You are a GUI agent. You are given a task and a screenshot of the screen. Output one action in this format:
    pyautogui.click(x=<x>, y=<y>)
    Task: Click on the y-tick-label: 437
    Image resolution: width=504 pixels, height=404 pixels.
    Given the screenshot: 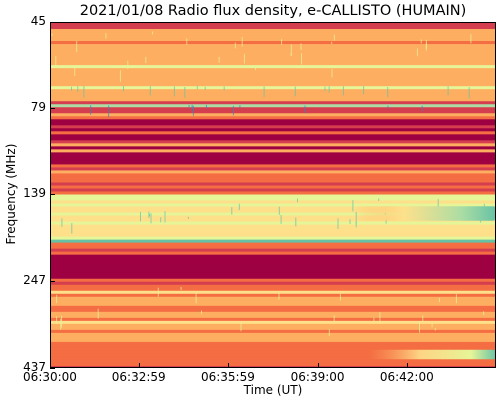 What is the action you would take?
    pyautogui.click(x=34, y=367)
    